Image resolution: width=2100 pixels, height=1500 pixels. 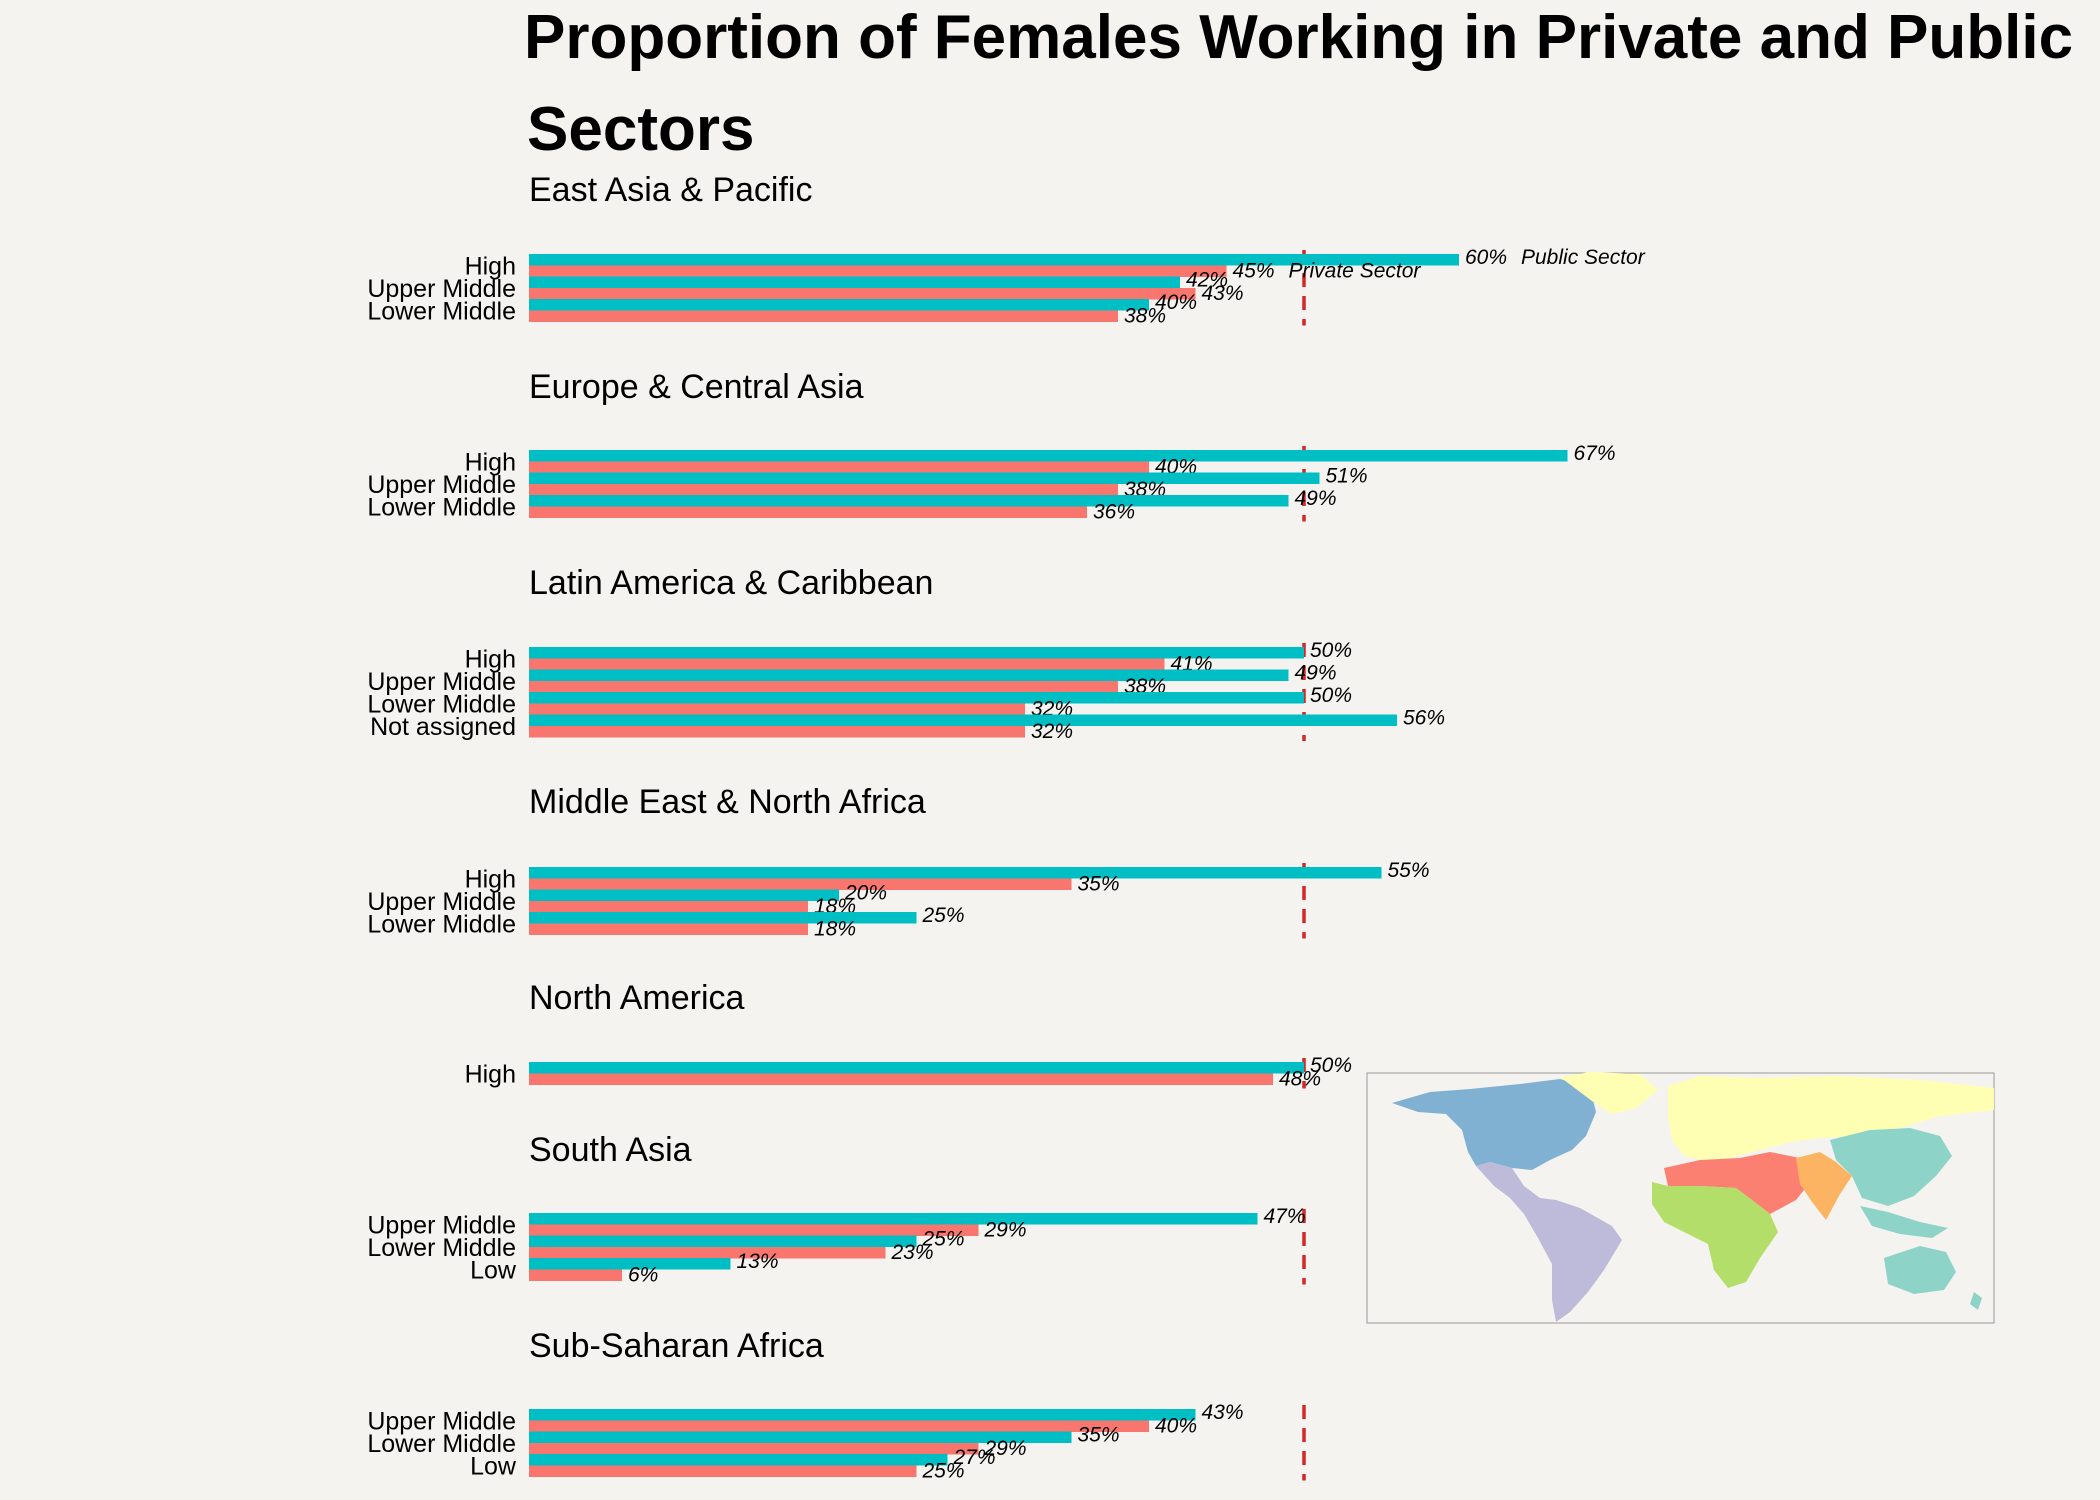 I want to click on world-map, so click(x=1680, y=1198).